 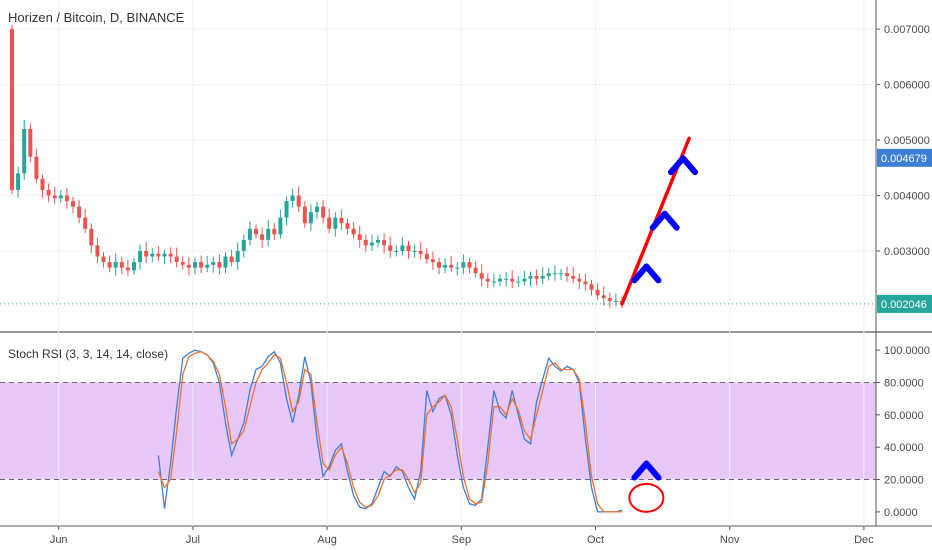 I want to click on price-tick-label: 0.003000, so click(x=907, y=252).